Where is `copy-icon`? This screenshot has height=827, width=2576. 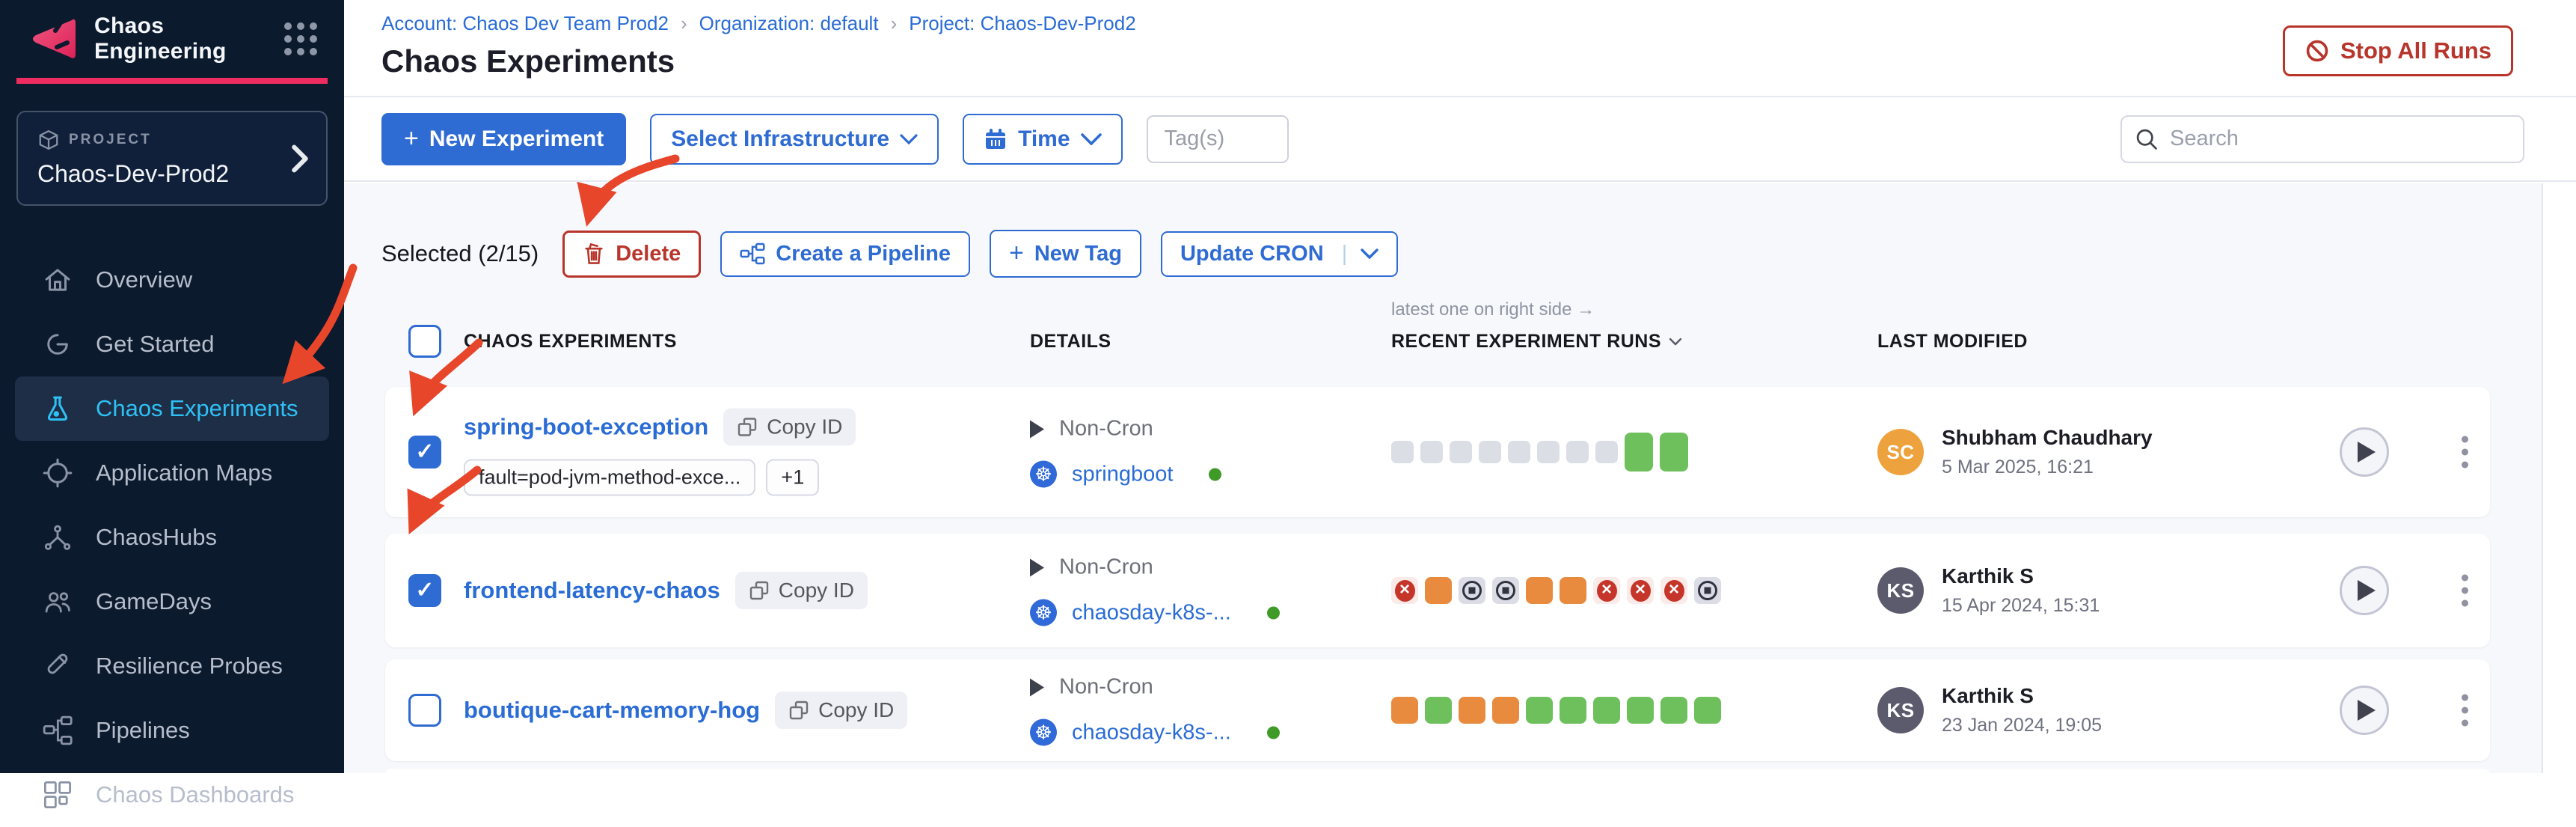 copy-icon is located at coordinates (799, 710).